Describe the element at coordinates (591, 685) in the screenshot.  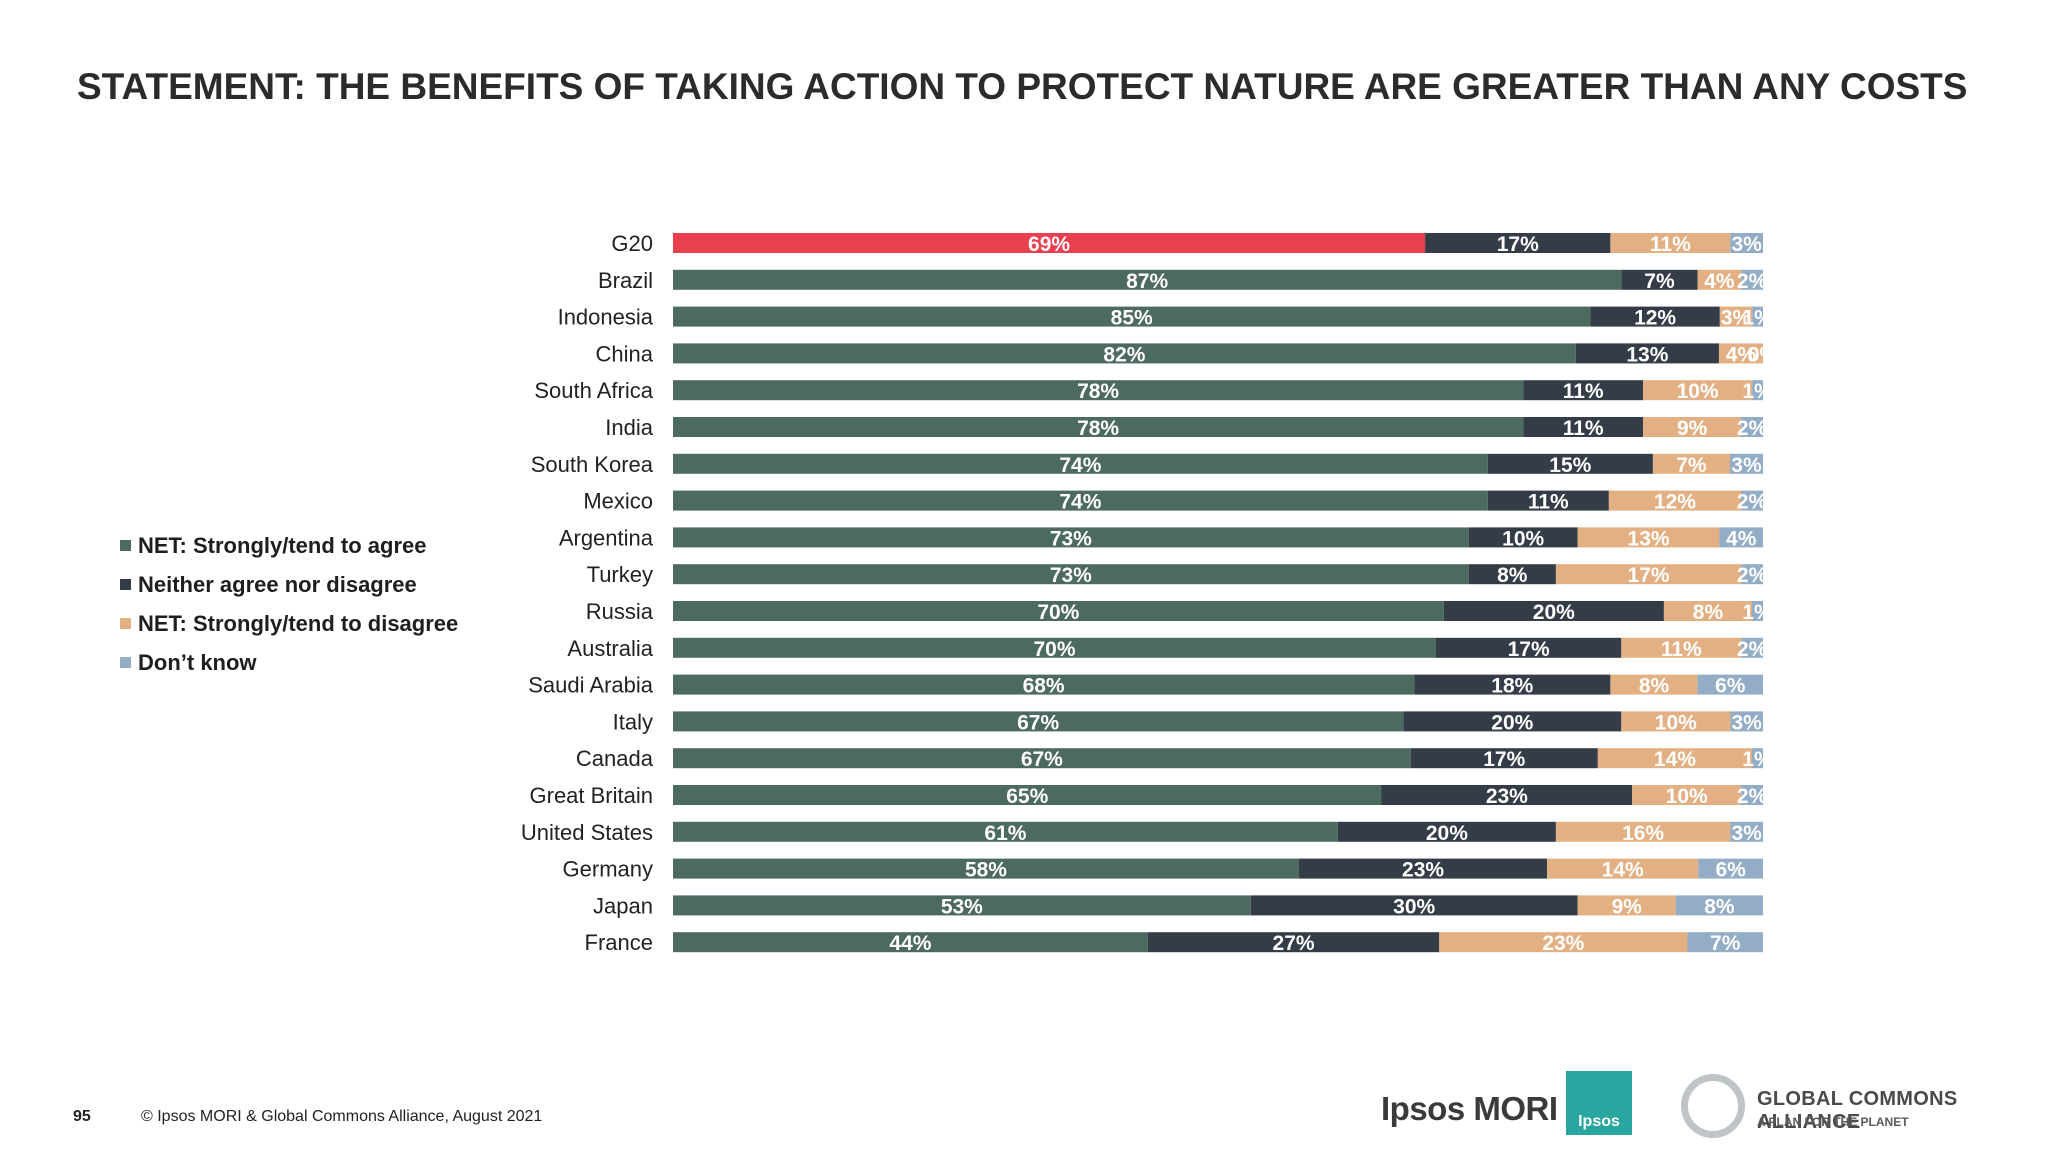
I see `category-label-saudi-arabia: Saudi Arabia` at that location.